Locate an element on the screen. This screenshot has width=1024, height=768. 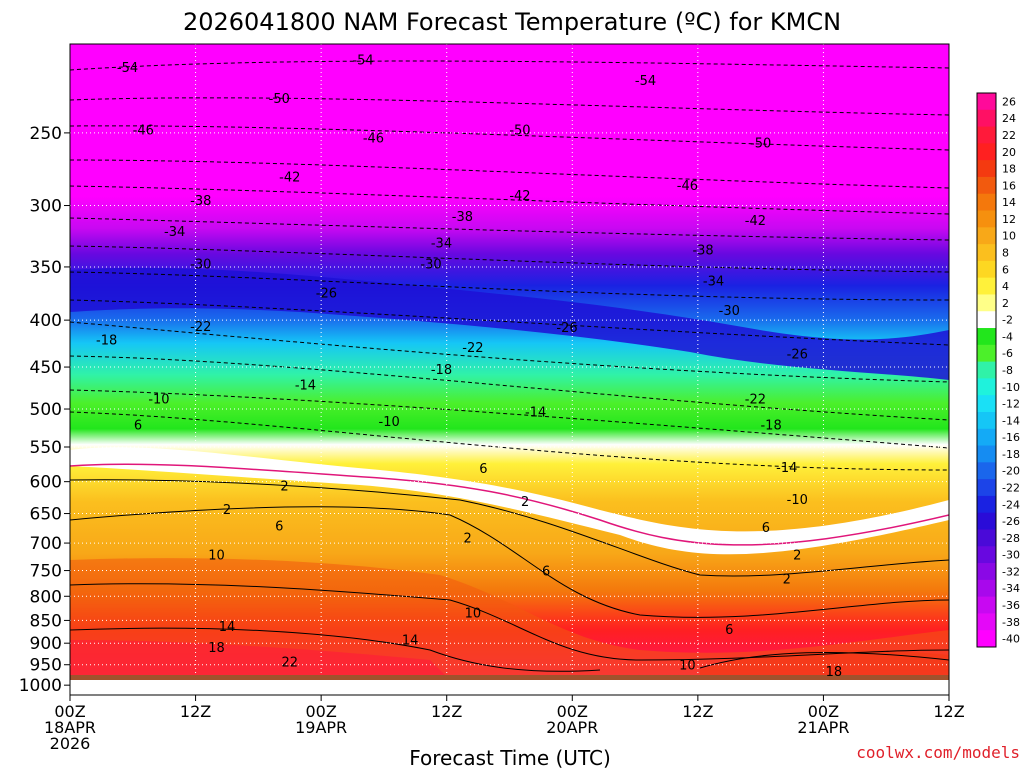
colorbar-label-8: 10 is located at coordinates (1009, 236).